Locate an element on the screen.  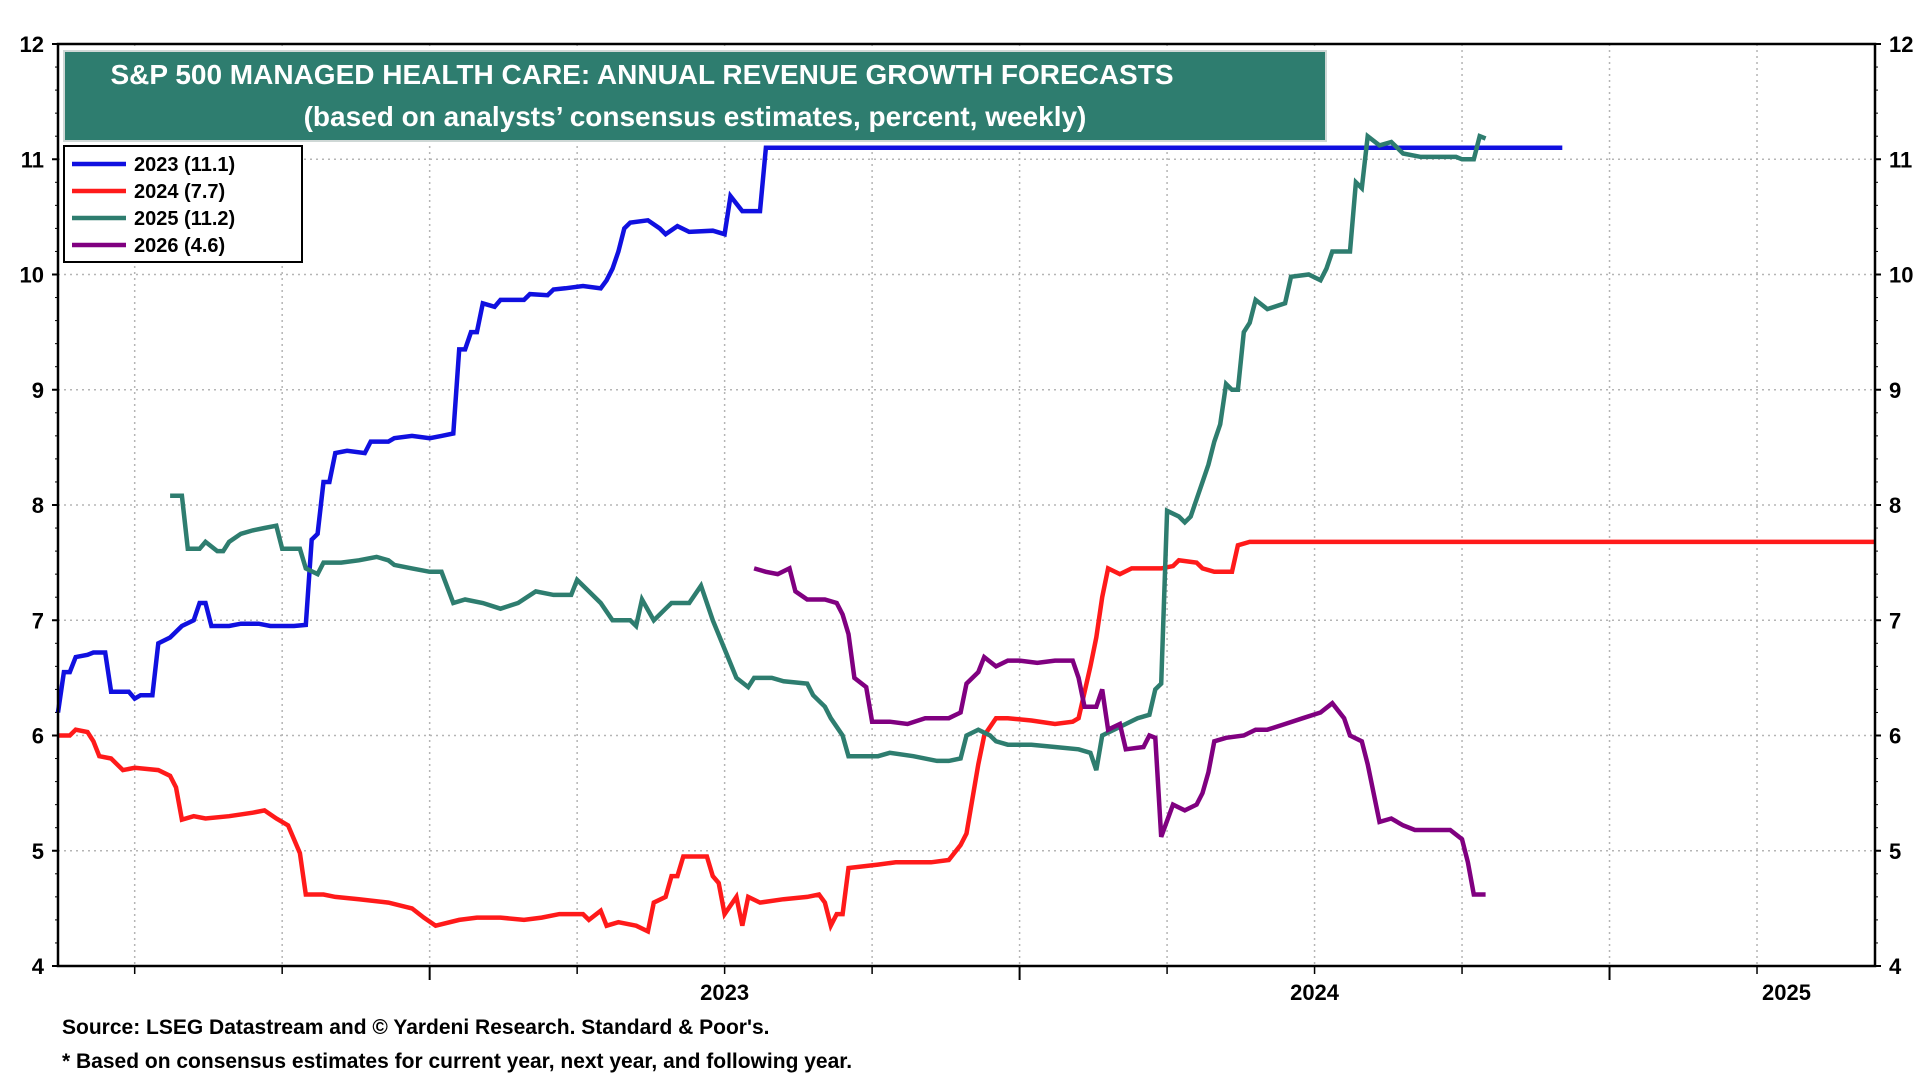
y-tick-label-right: 5 is located at coordinates (1895, 851).